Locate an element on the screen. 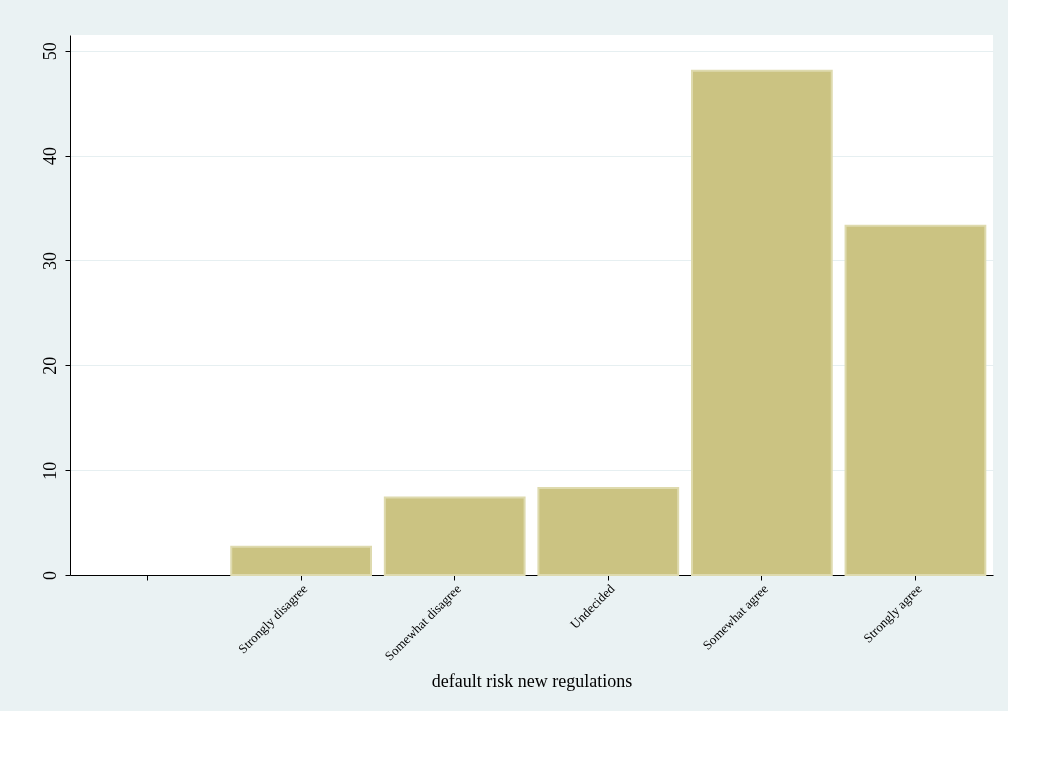 The width and height of the screenshot is (1051, 769). y-tick-label: 0 is located at coordinates (49, 575).